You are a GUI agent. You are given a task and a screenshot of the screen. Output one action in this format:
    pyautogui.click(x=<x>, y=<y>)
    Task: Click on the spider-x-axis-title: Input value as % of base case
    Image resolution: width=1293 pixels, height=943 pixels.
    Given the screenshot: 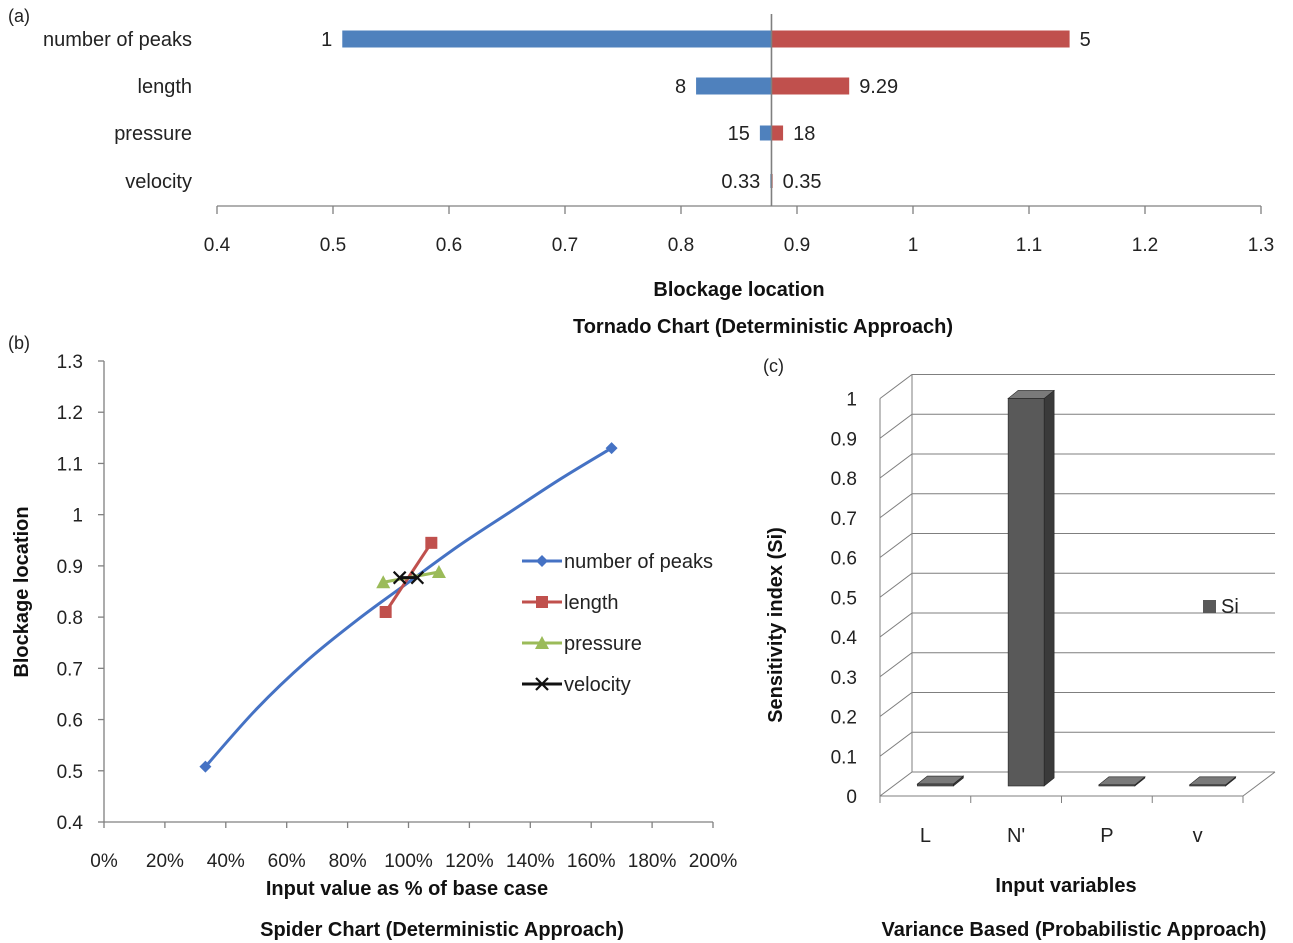 What is the action you would take?
    pyautogui.click(x=407, y=889)
    